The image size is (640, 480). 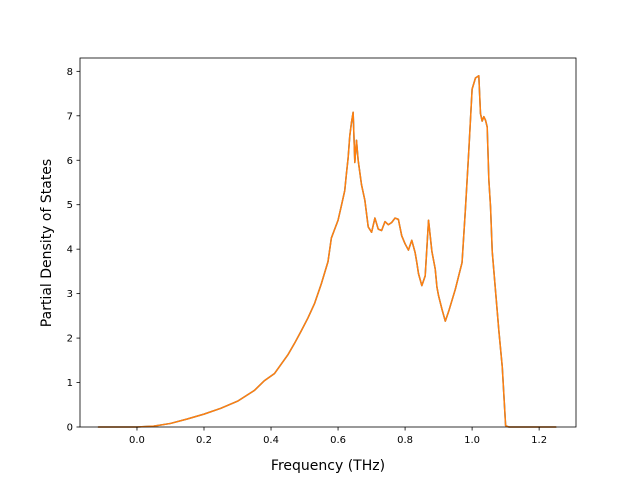 I want to click on y-tick-label: 3, so click(x=70, y=294).